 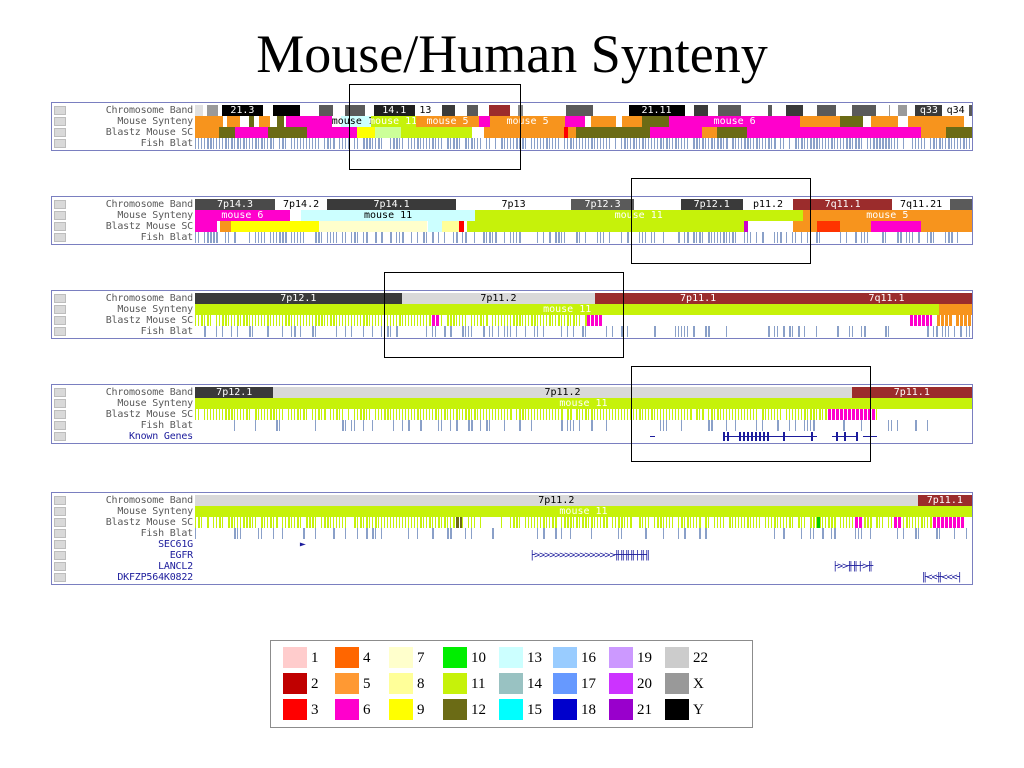 I want to click on gene-model-lancl2: ├>>╫╫┼>╫, so click(x=852, y=566).